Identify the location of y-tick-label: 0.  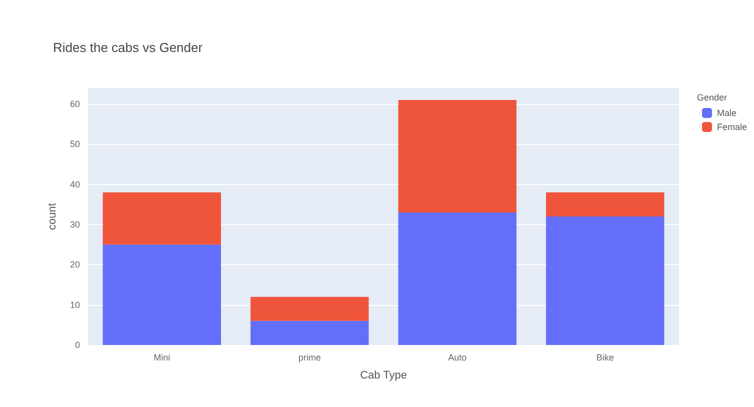
(77, 345).